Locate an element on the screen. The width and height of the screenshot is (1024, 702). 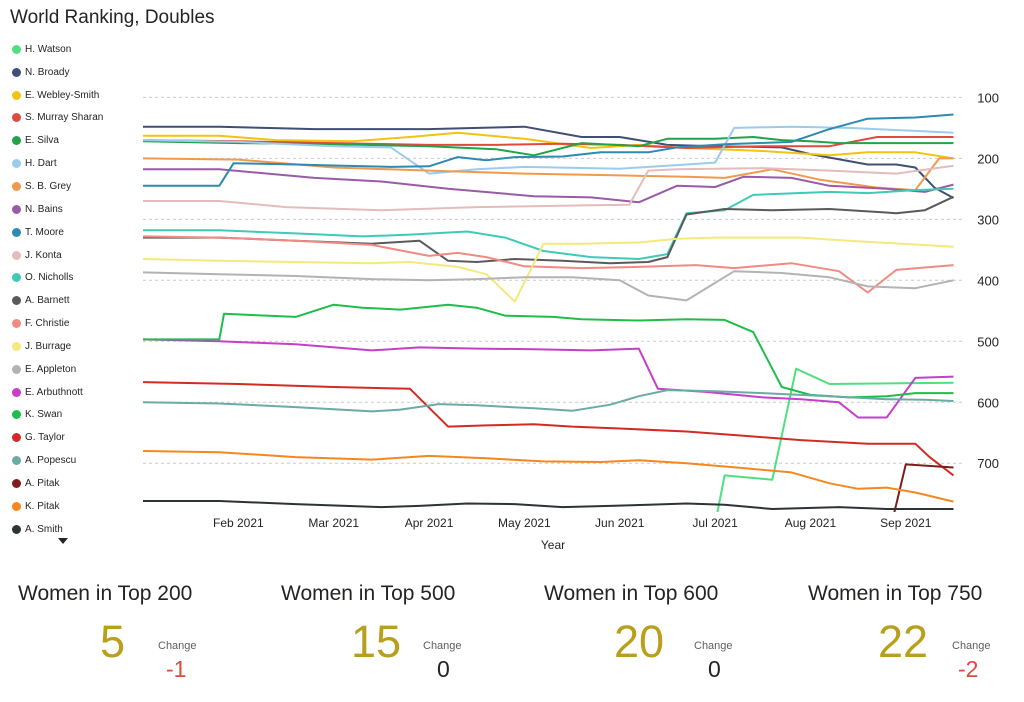
legend-item: K. Pitak is located at coordinates (77, 506).